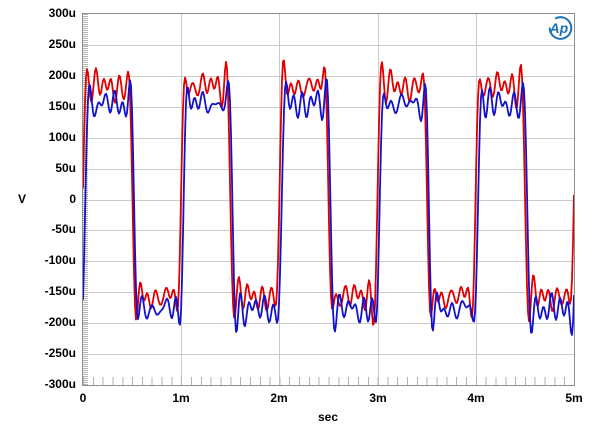 This screenshot has height=434, width=600. Describe the element at coordinates (279, 398) in the screenshot. I see `x-tick-label: 2m` at that location.